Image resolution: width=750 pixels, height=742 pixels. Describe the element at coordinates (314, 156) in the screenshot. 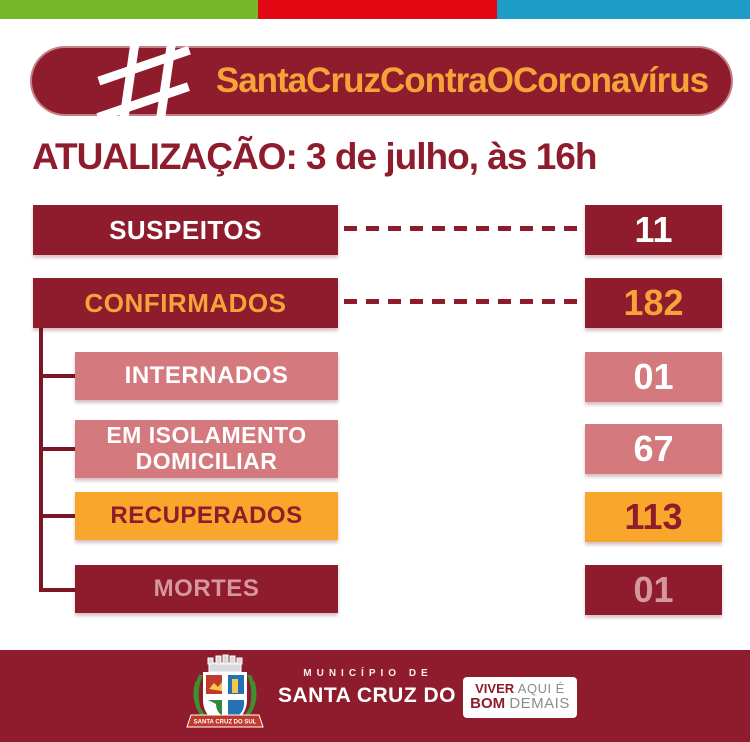

I see `update-headline: ATUALIZAÇÃO: 3 de julho, às 16h` at that location.